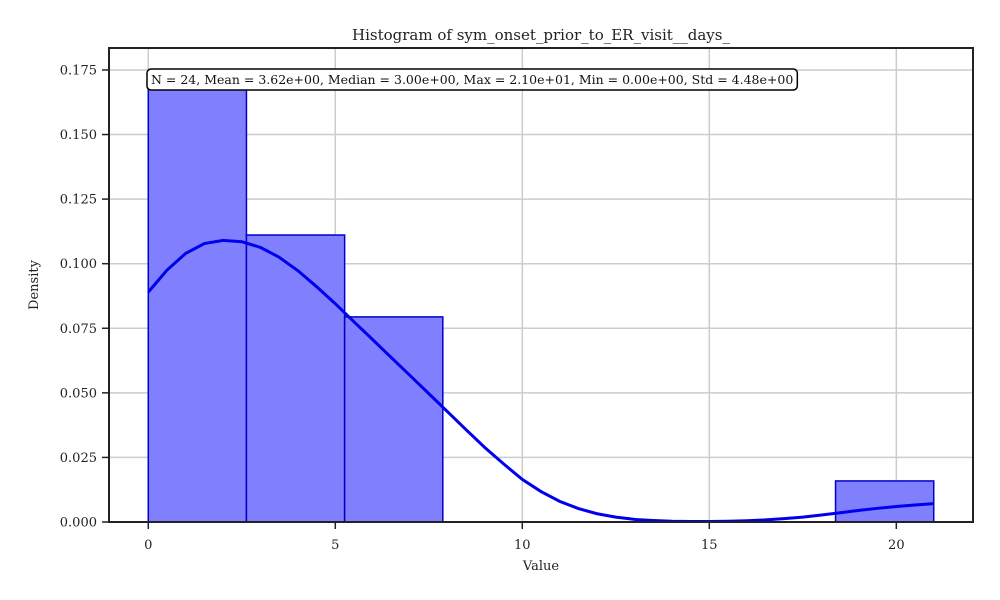 The image size is (1000, 600). I want to click on x-tick-label: 0, so click(148, 545).